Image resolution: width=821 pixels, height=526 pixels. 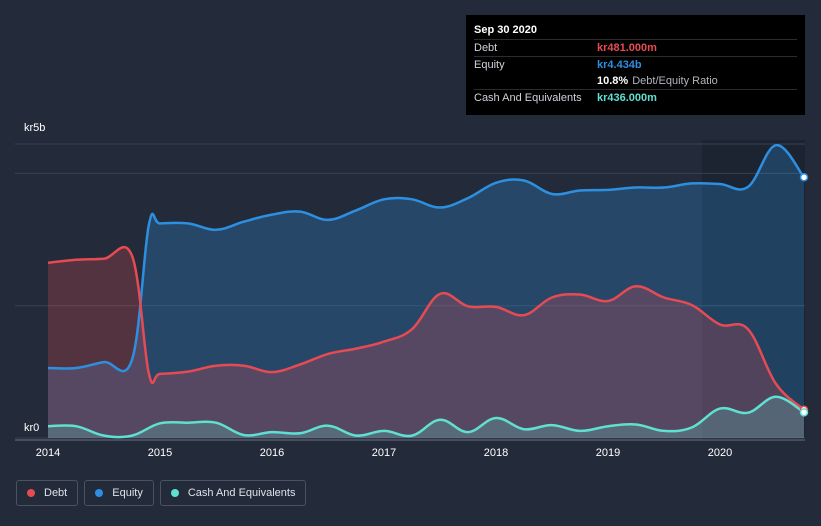 I want to click on tooltip-equity-row: Equity kr4.434b, so click(x=635, y=64).